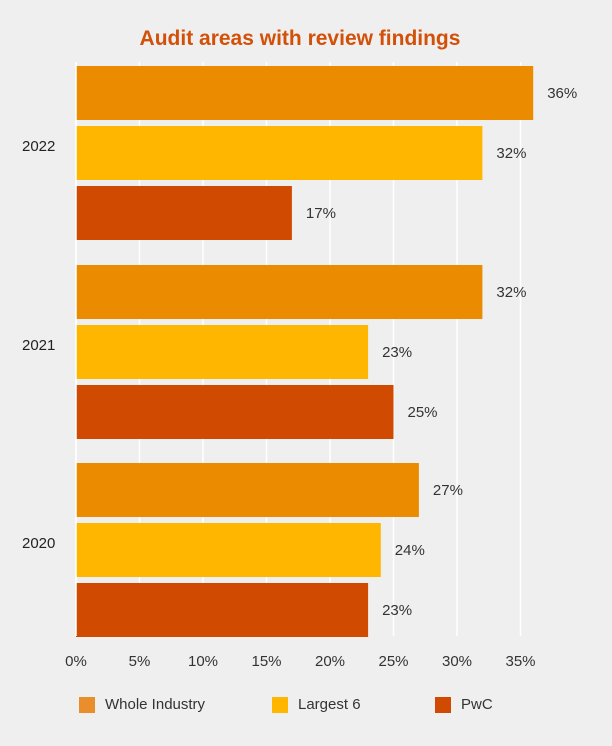 This screenshot has height=746, width=612. I want to click on category-label-2020: 2020, so click(38, 543).